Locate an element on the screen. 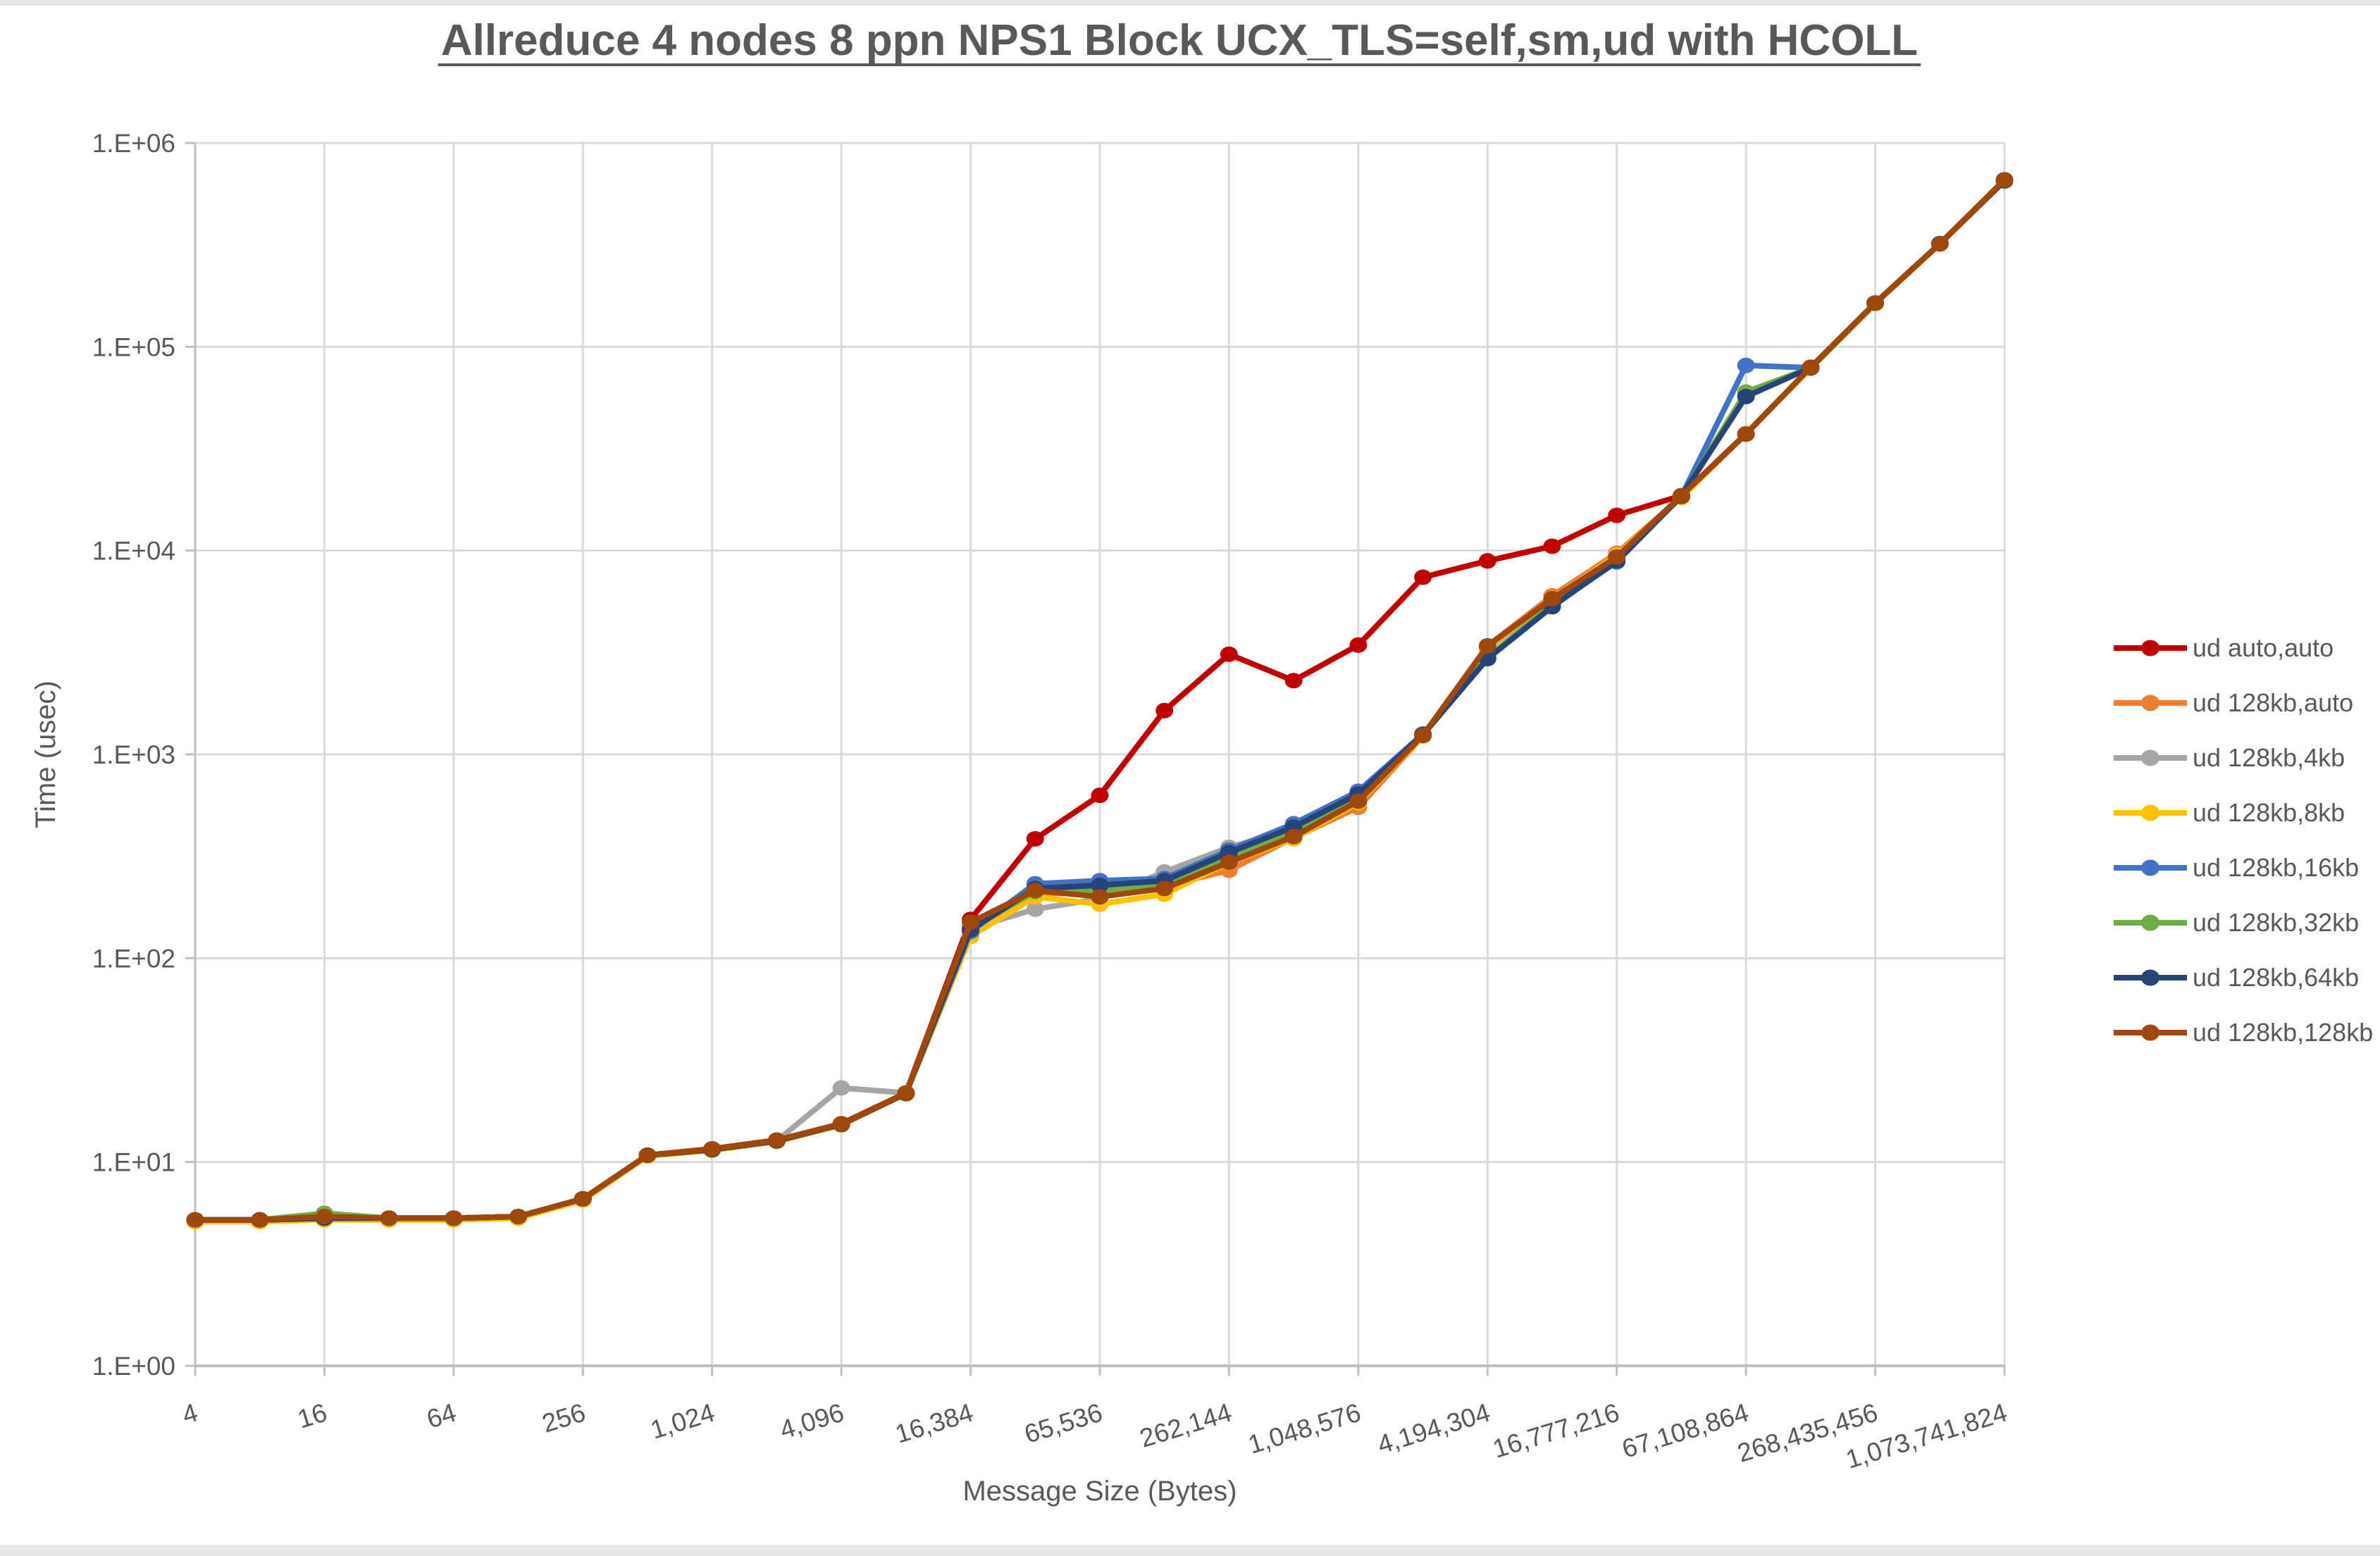 Image resolution: width=2380 pixels, height=1556 pixels. legend-item-ud-128kb-8kb: ud 128kb,8kb is located at coordinates (2229, 812).